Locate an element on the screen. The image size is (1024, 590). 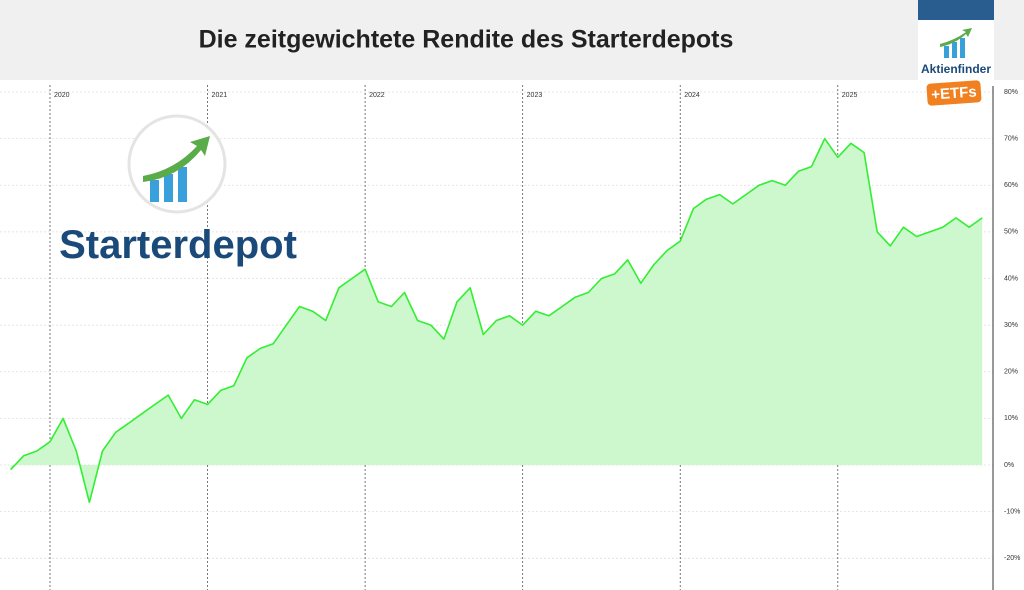
etfs-text: +ETFs is located at coordinates (954, 93).